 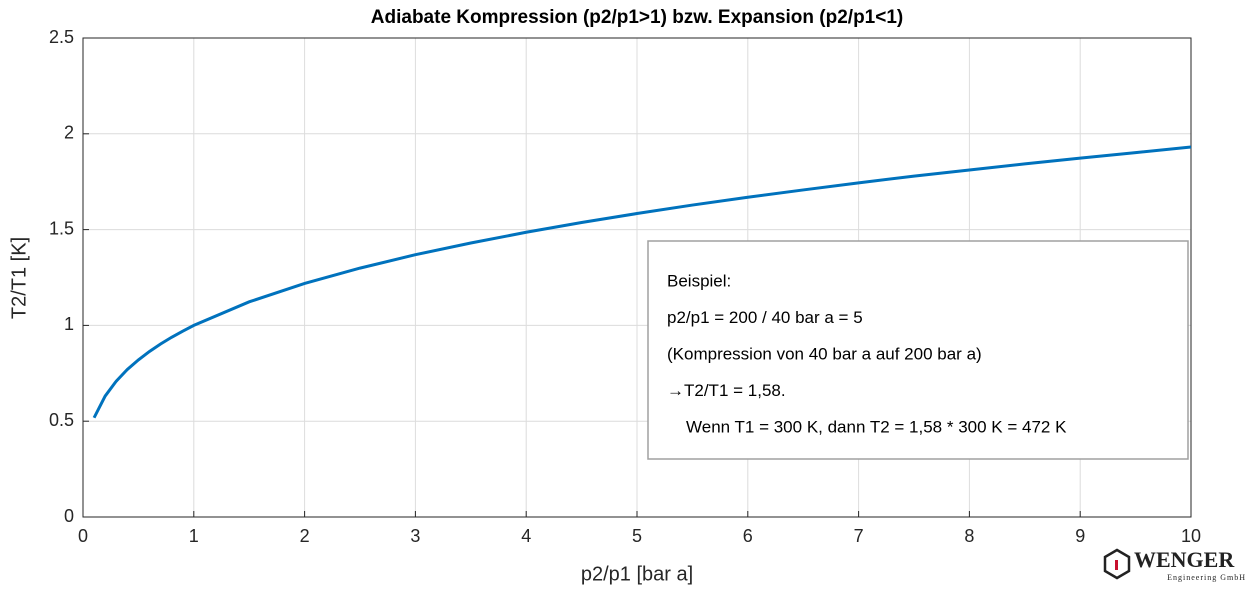 I want to click on annotation-line: p2/p1 = 200 / 40 bar a = 5, so click(x=765, y=317).